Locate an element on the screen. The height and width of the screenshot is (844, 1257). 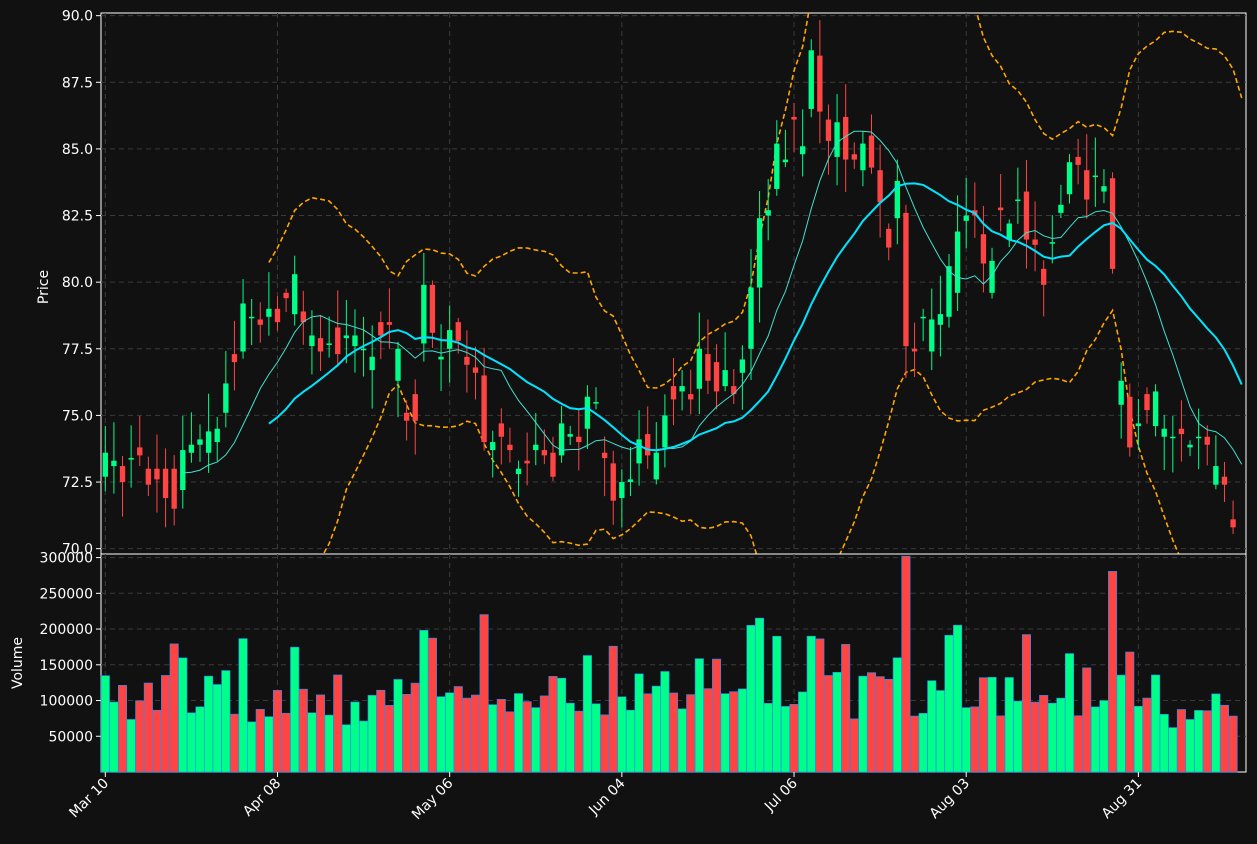
price-tick-label: 82.5 is located at coordinates (77, 217).